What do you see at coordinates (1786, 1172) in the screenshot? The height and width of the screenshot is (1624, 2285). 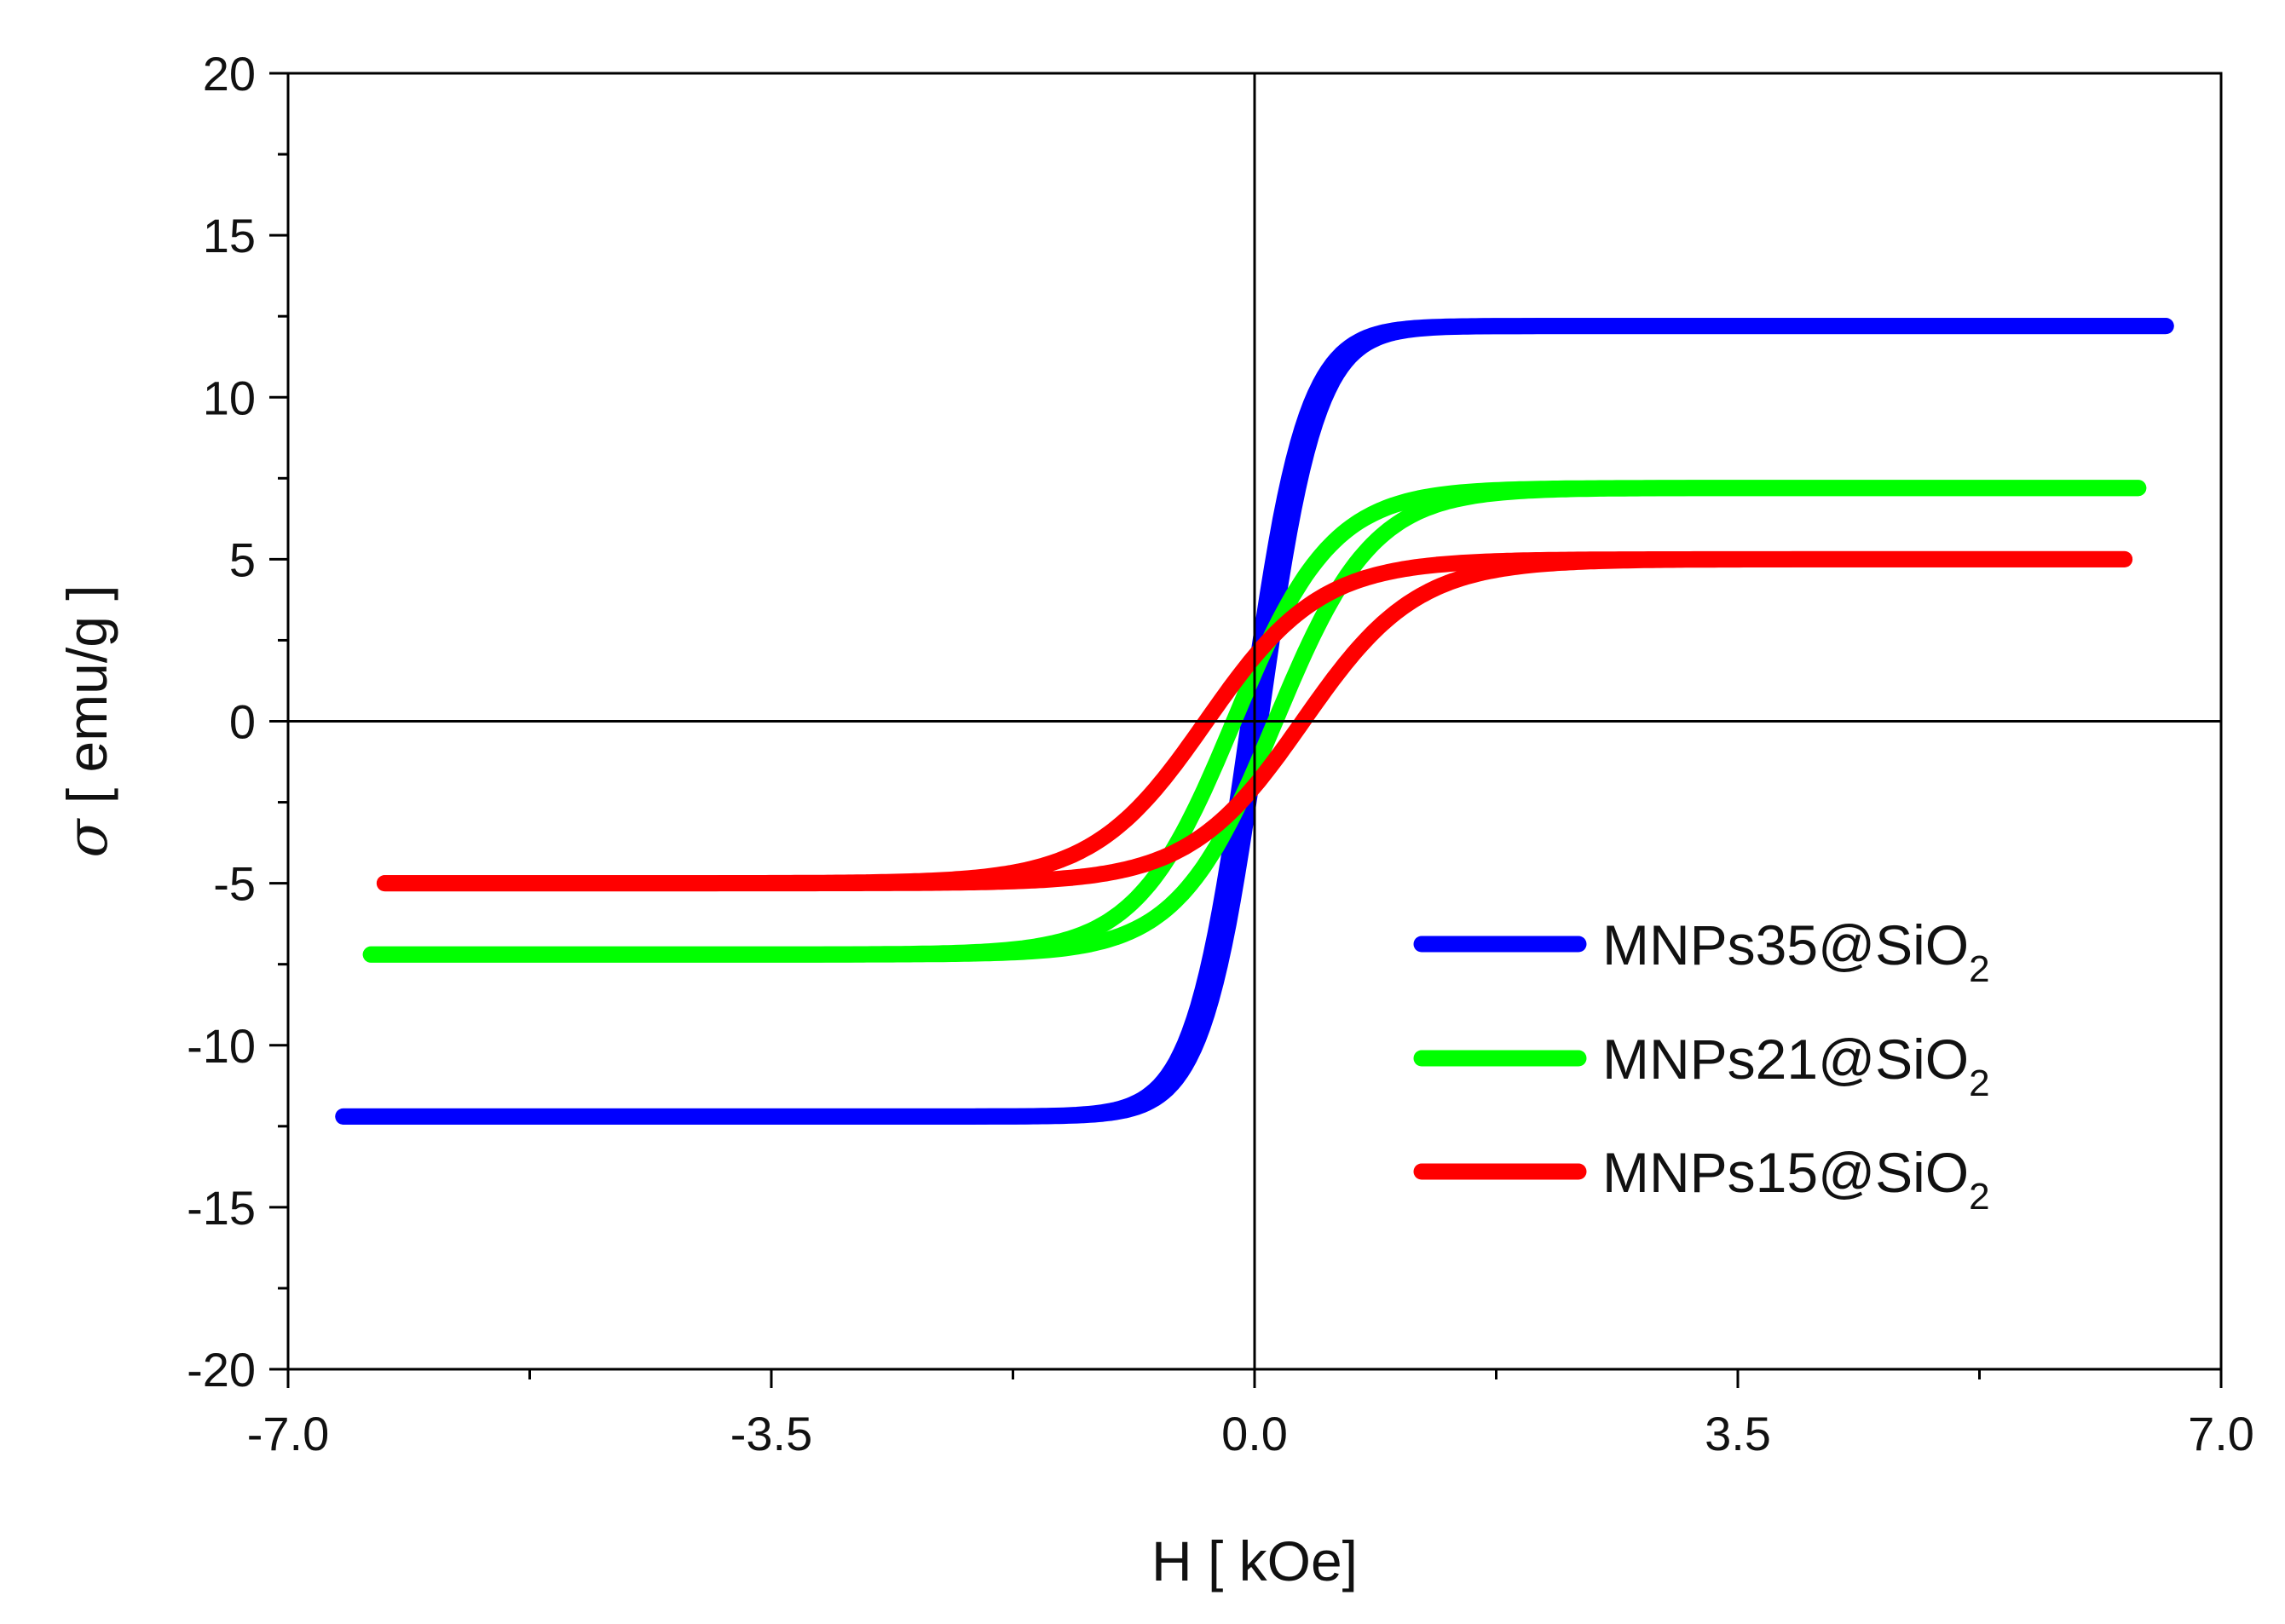 I see `legend-label-main: MNPs15@SiO` at bounding box center [1786, 1172].